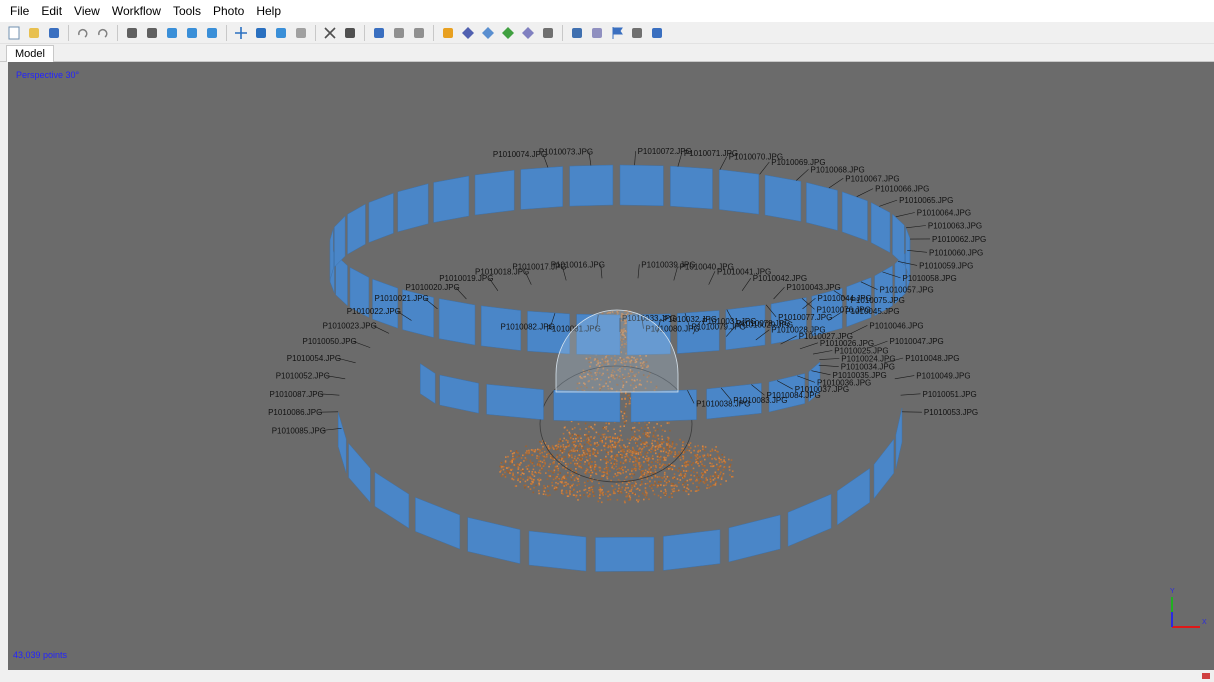 The height and width of the screenshot is (682, 1214). Describe the element at coordinates (419, 33) in the screenshot. I see `image-icon` at that location.